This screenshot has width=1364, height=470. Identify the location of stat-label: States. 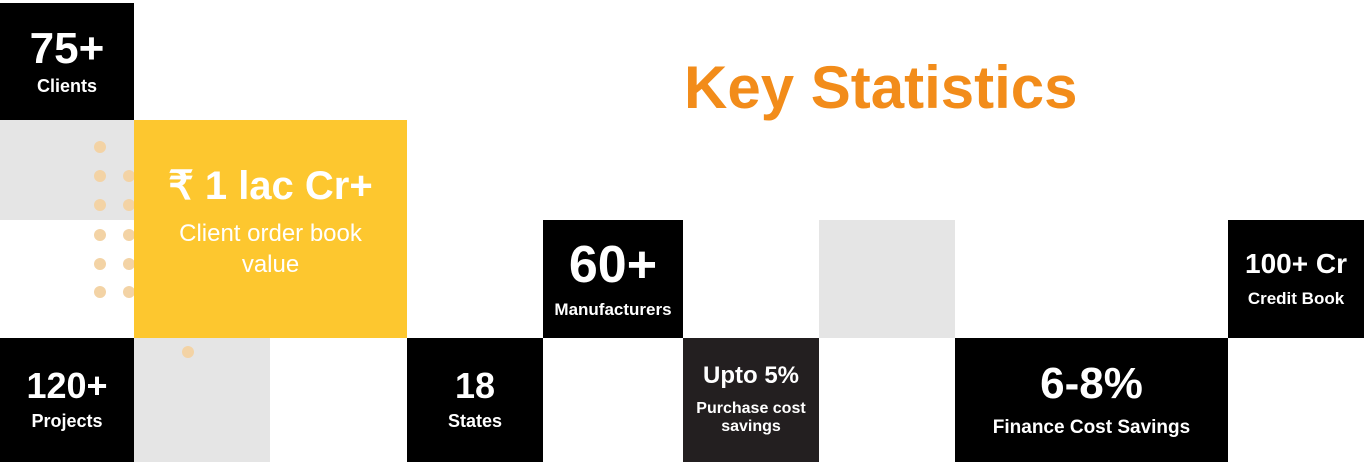
(475, 421).